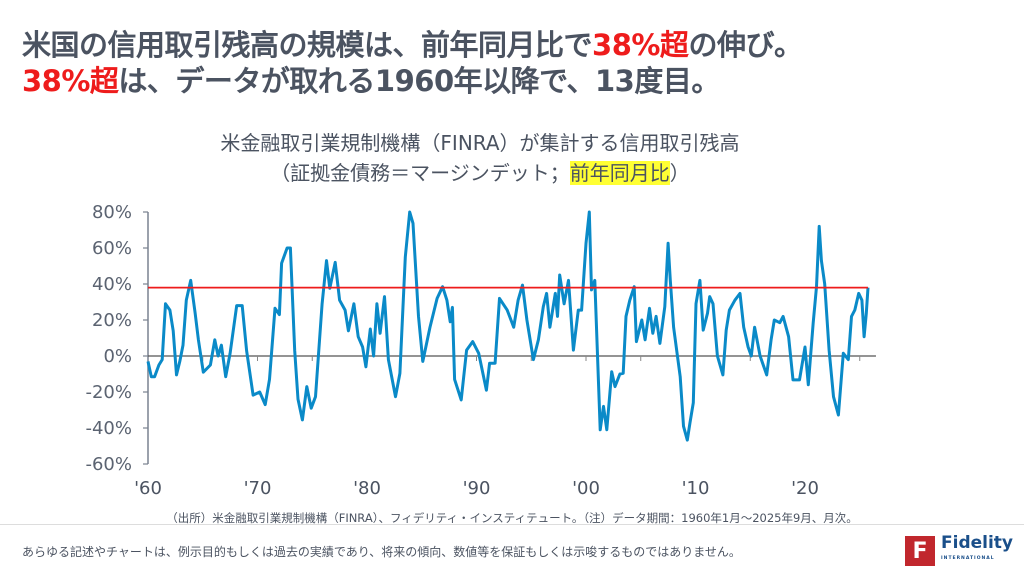  What do you see at coordinates (112, 212) in the screenshot?
I see `y-tick-label: 80%` at bounding box center [112, 212].